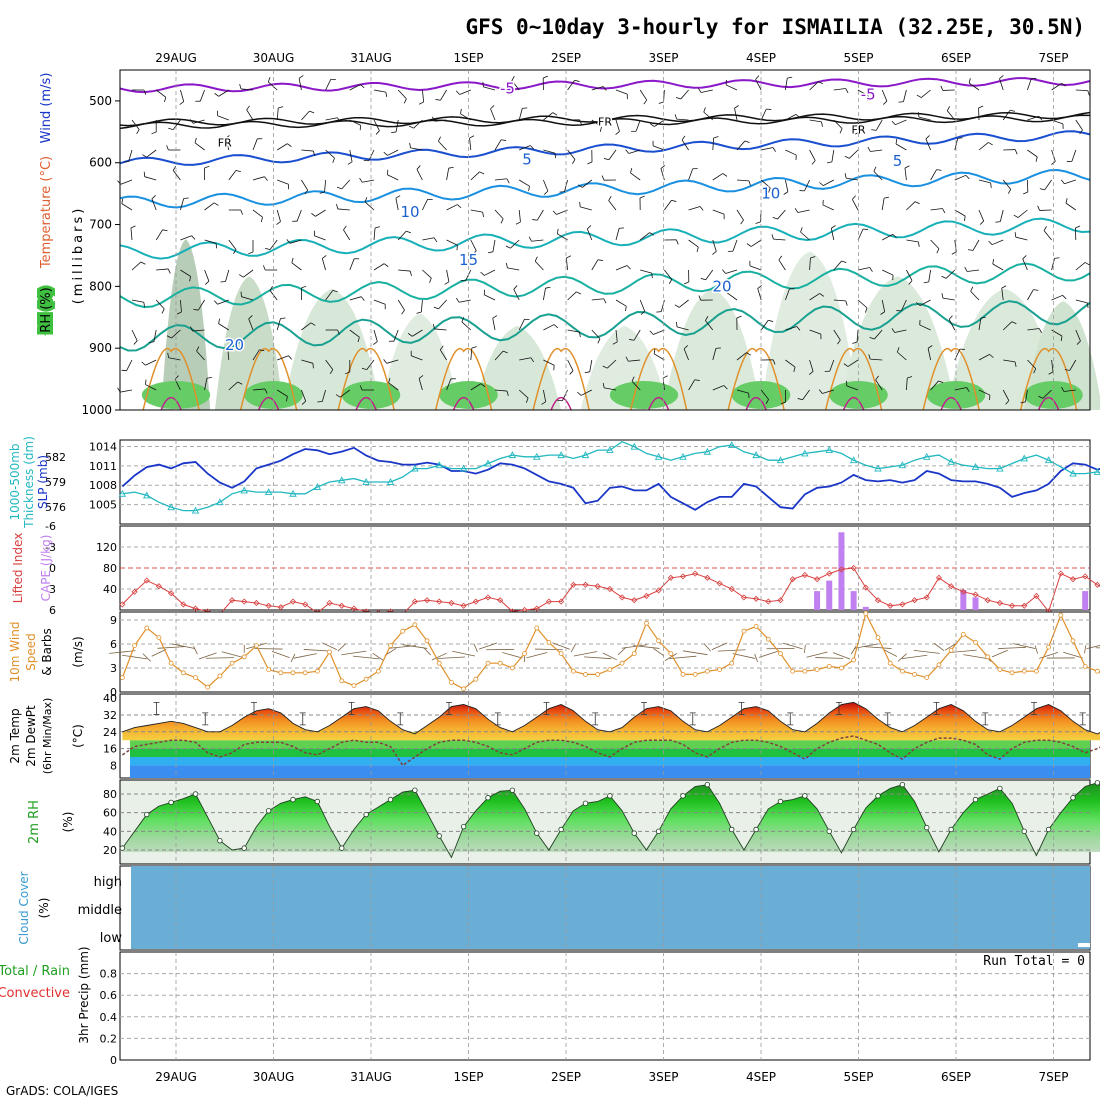 This screenshot has height=1100, width=1100. Describe the element at coordinates (605, 326) in the screenshot. I see `temperature-contour` at that location.